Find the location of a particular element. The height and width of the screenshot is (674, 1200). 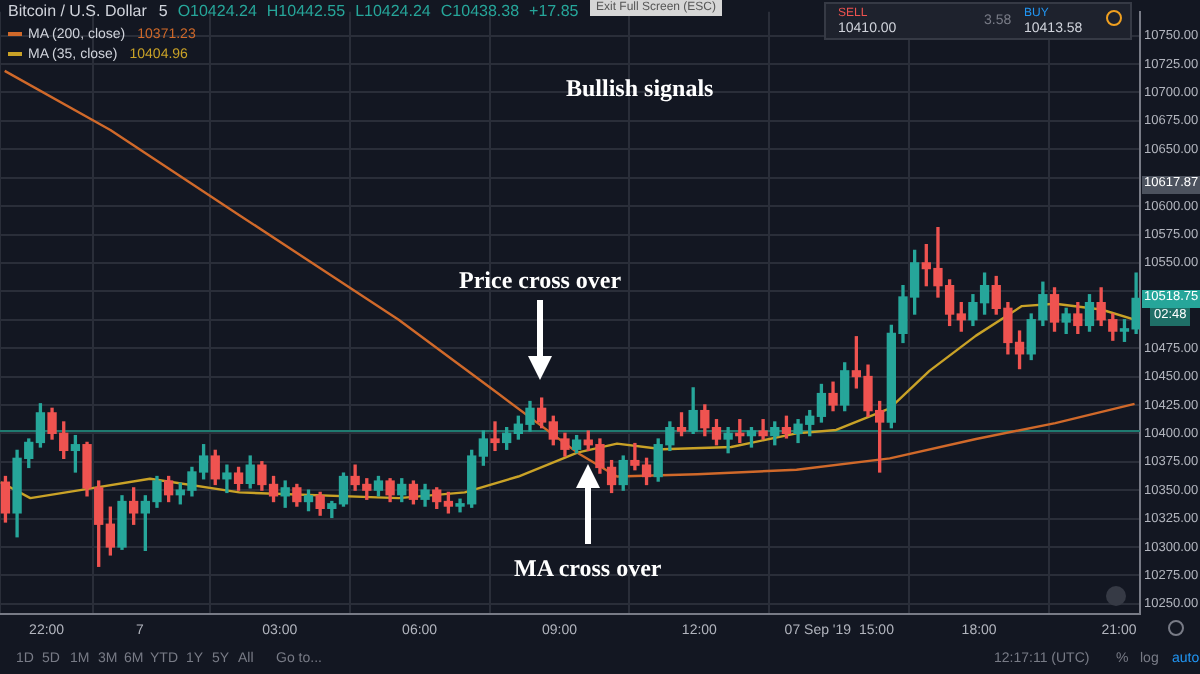

annotation: L10424.24 is located at coordinates (393, 11).